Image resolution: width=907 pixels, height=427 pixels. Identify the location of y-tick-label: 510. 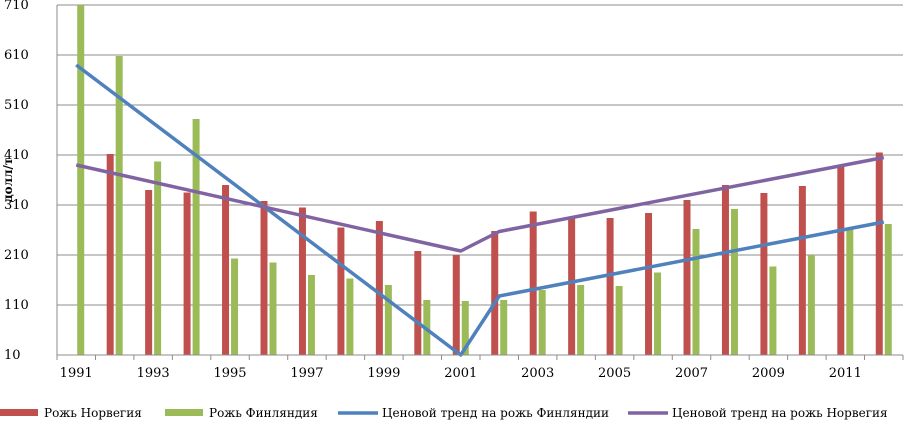
(16, 105).